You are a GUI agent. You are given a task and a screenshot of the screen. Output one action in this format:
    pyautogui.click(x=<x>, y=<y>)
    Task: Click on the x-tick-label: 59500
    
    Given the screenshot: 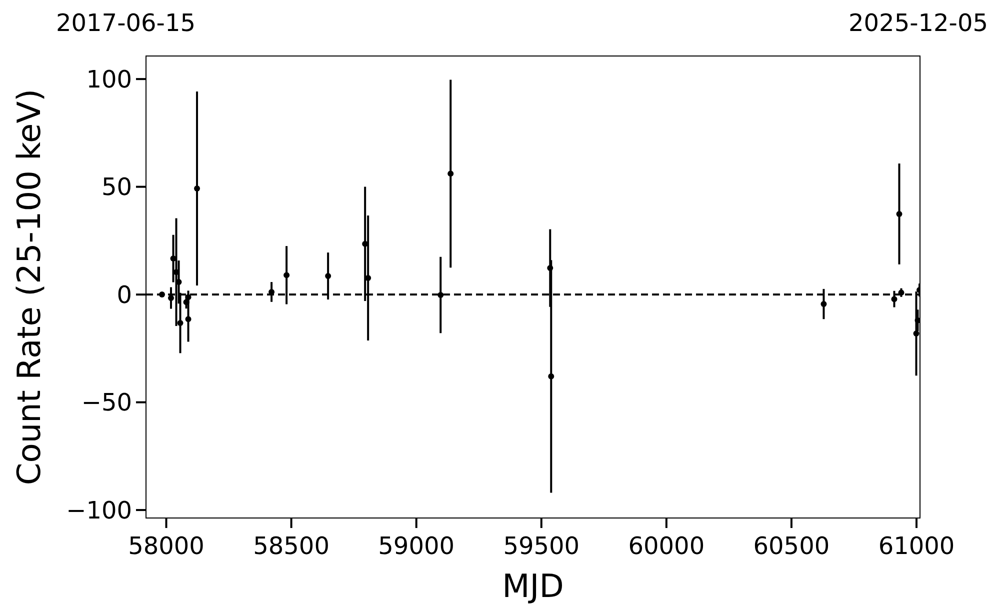 What is the action you would take?
    pyautogui.click(x=541, y=546)
    